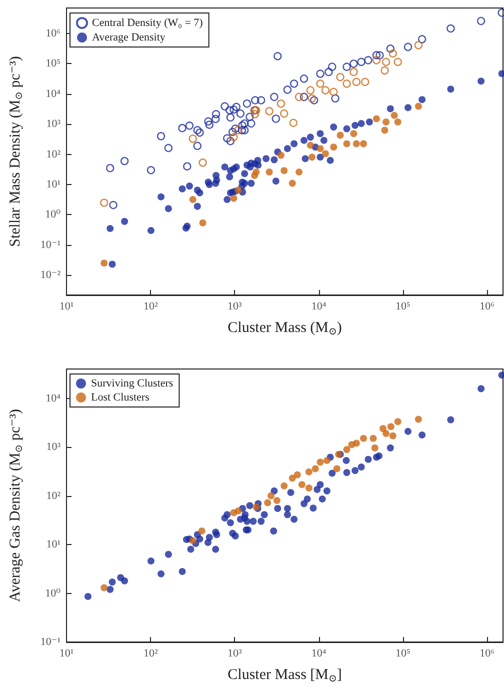 This screenshot has height=689, width=504. I want to click on legend-label: Average Density, so click(129, 38).